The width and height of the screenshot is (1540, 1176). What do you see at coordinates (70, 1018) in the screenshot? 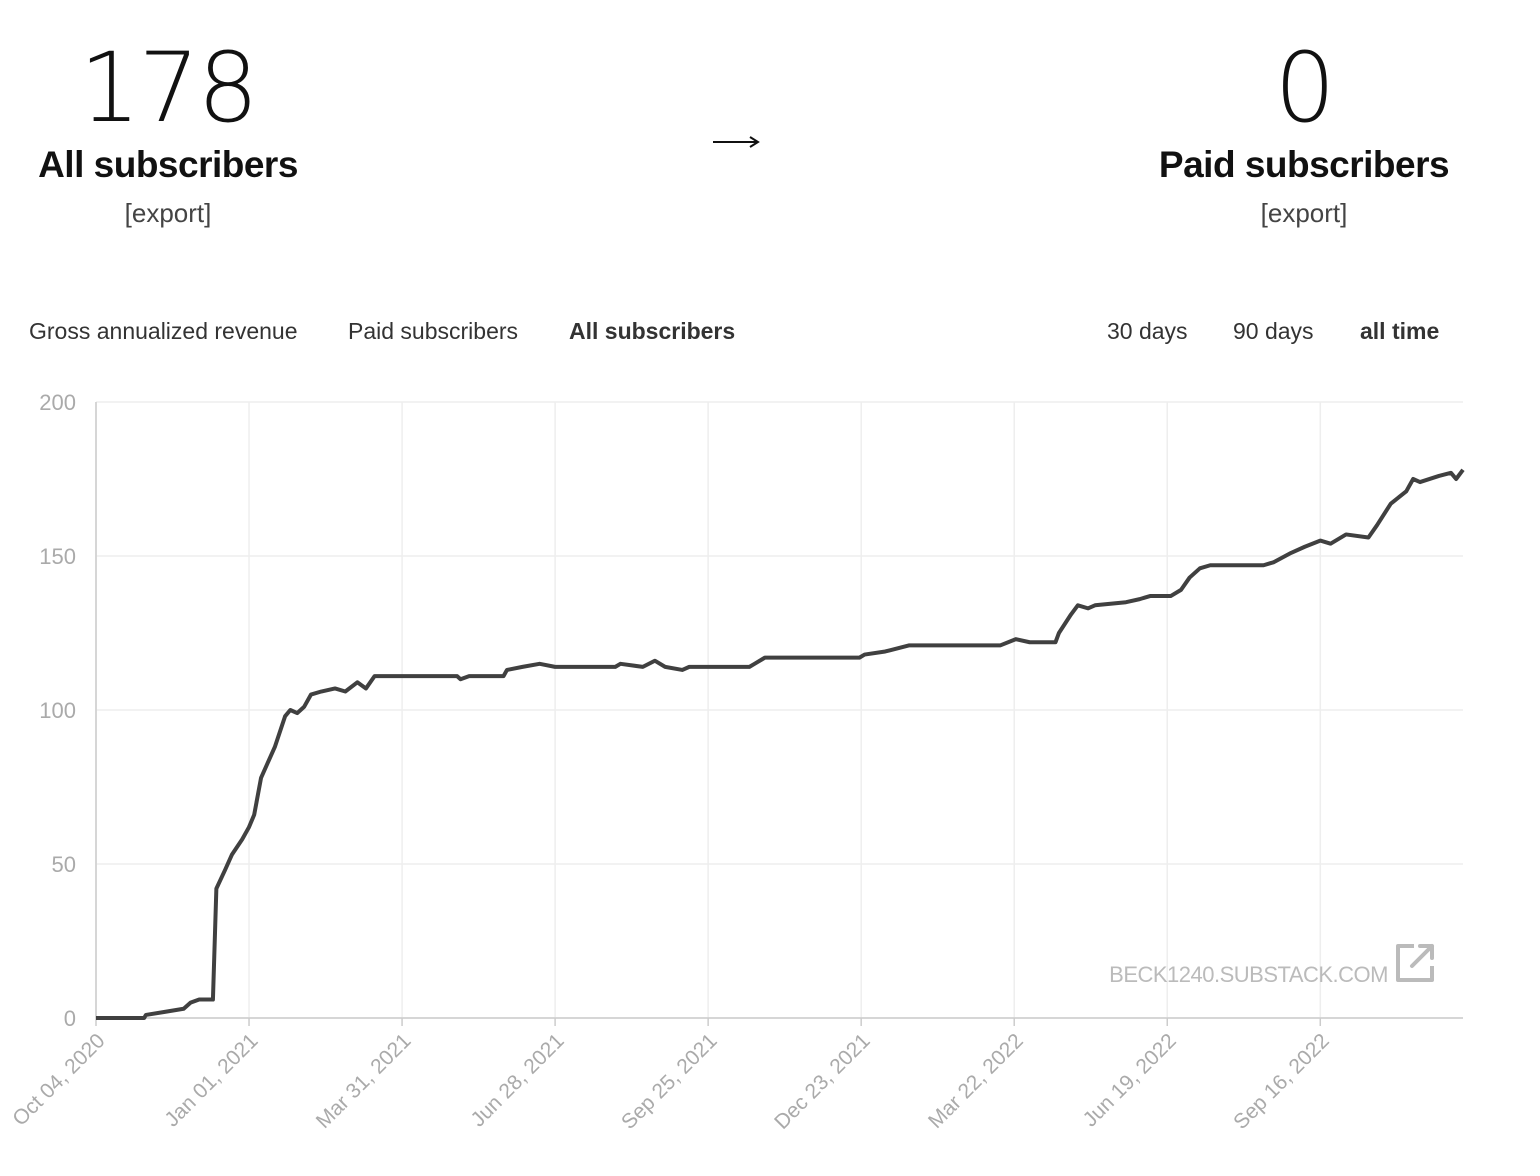
I see `y-tick-label: 0` at bounding box center [70, 1018].